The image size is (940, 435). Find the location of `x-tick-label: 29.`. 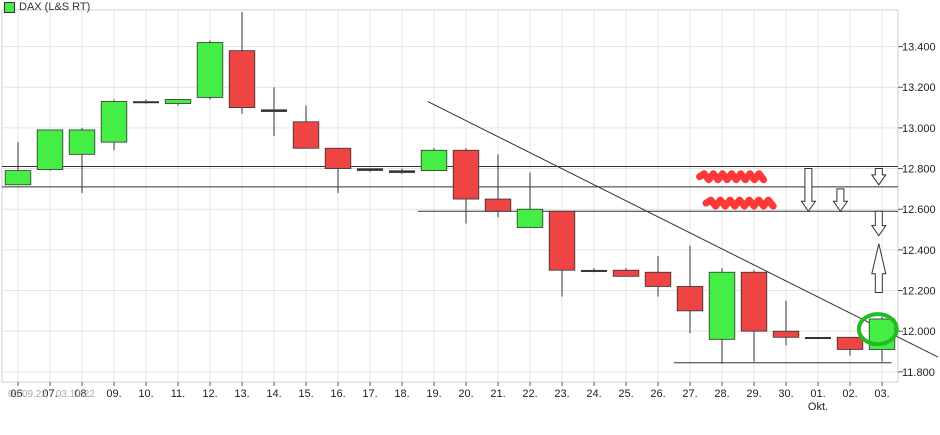

x-tick-label: 29. is located at coordinates (753, 394).